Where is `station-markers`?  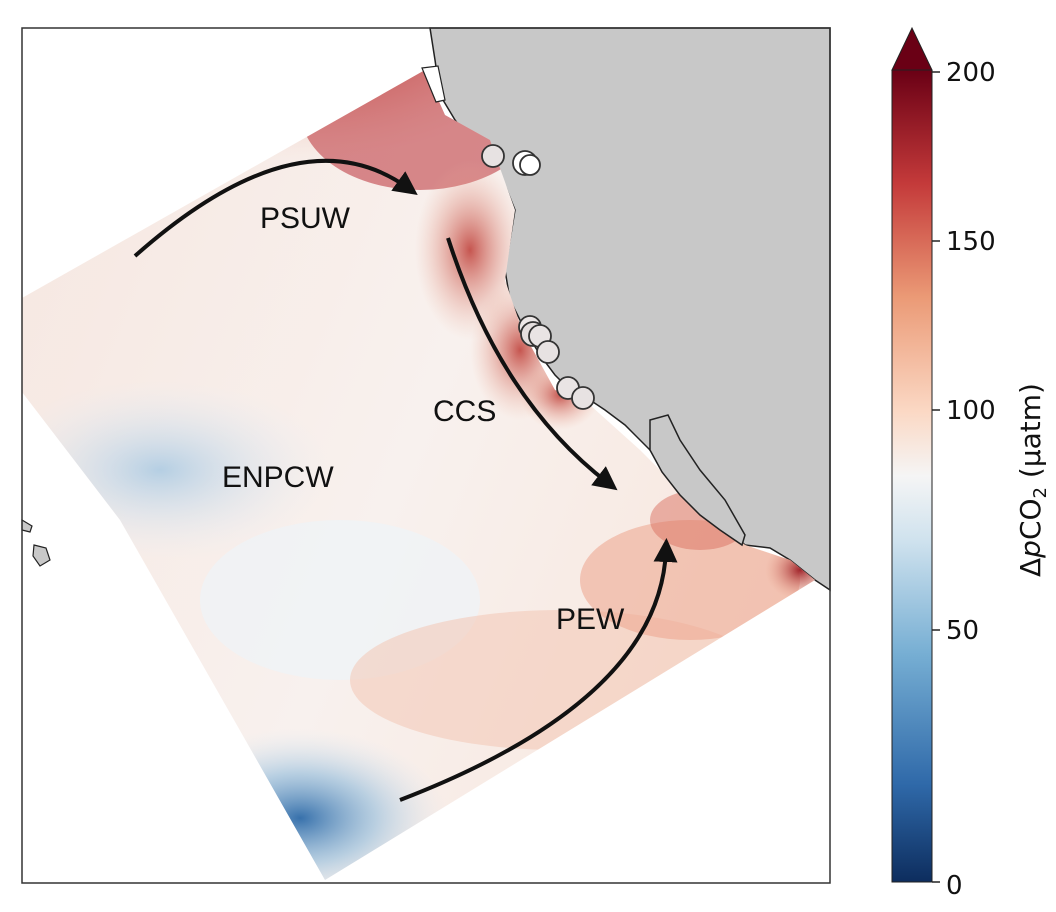
station-markers is located at coordinates (538, 277).